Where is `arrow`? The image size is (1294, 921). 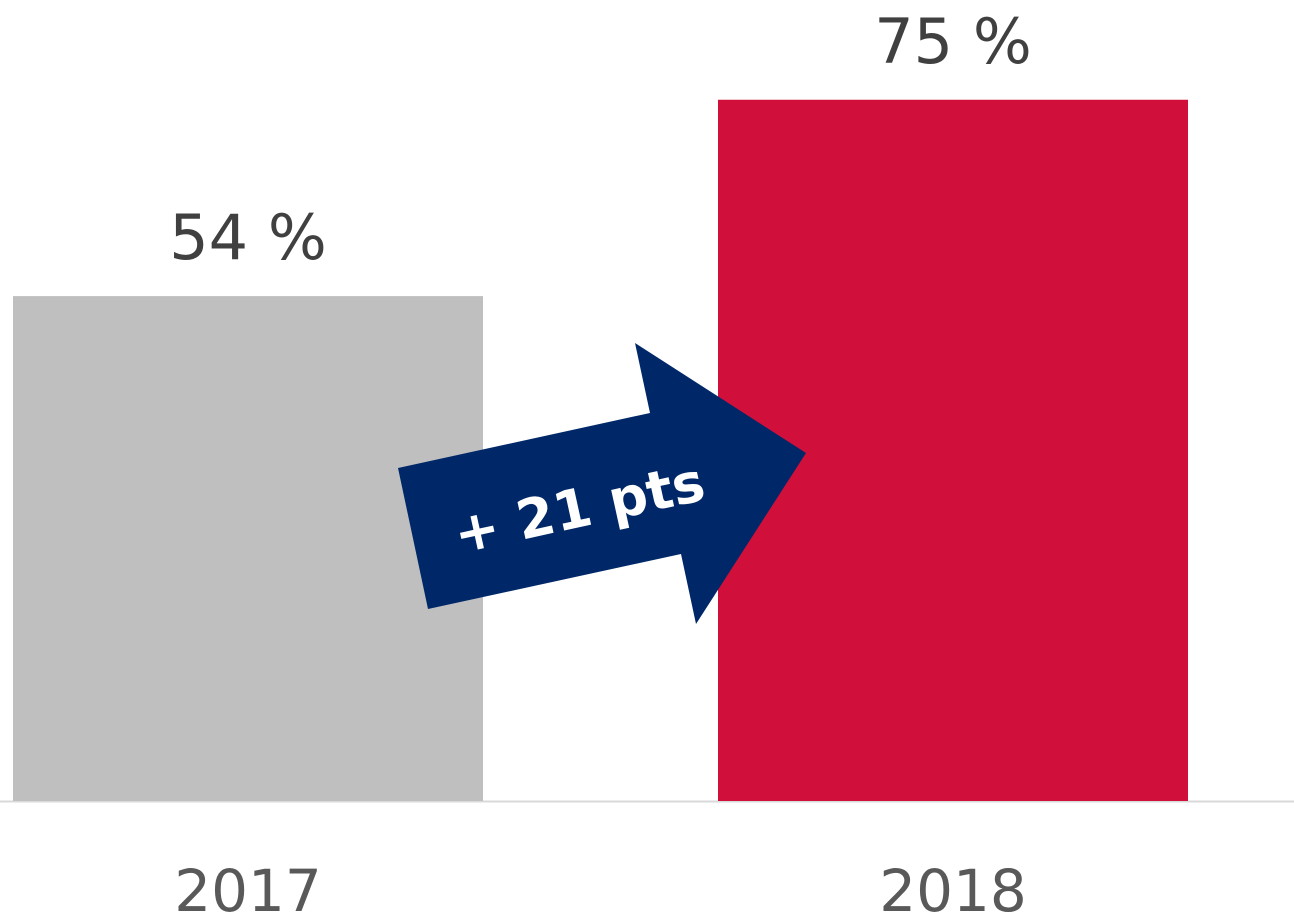
arrow is located at coordinates (602, 483).